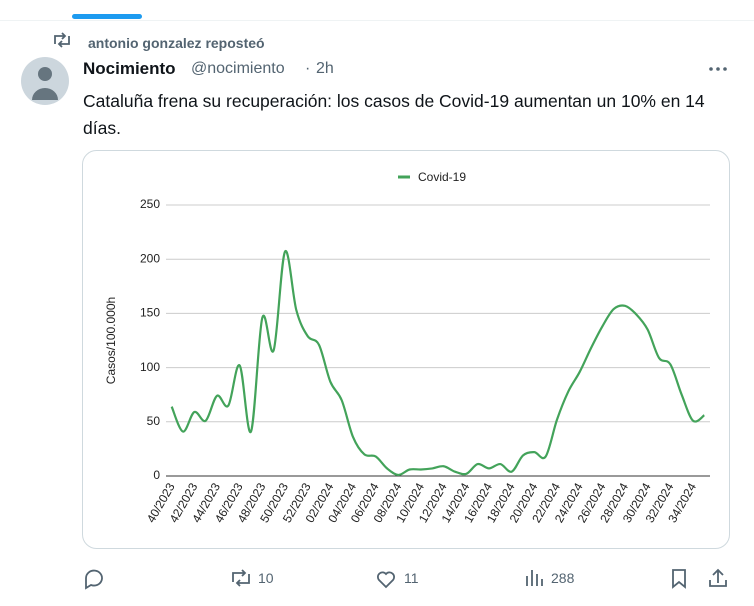 Image resolution: width=754 pixels, height=606 pixels. What do you see at coordinates (150, 313) in the screenshot?
I see `y-tick-label: 150` at bounding box center [150, 313].